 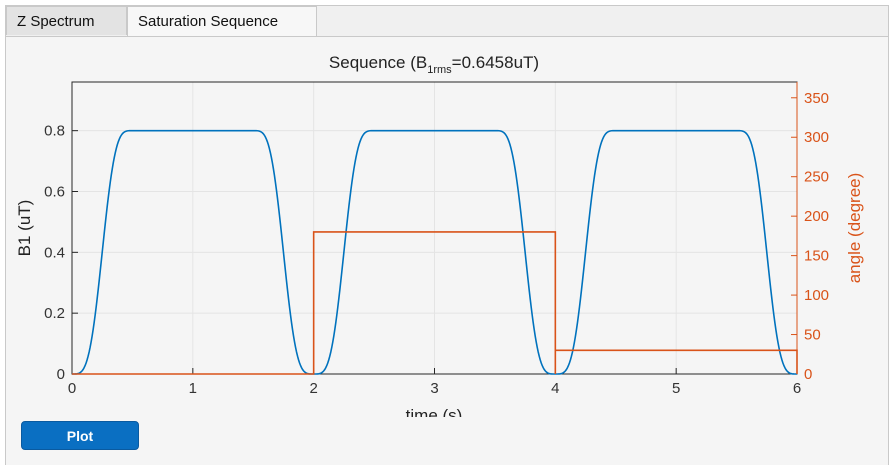 I want to click on x-tick-label: 2, so click(x=313, y=388).